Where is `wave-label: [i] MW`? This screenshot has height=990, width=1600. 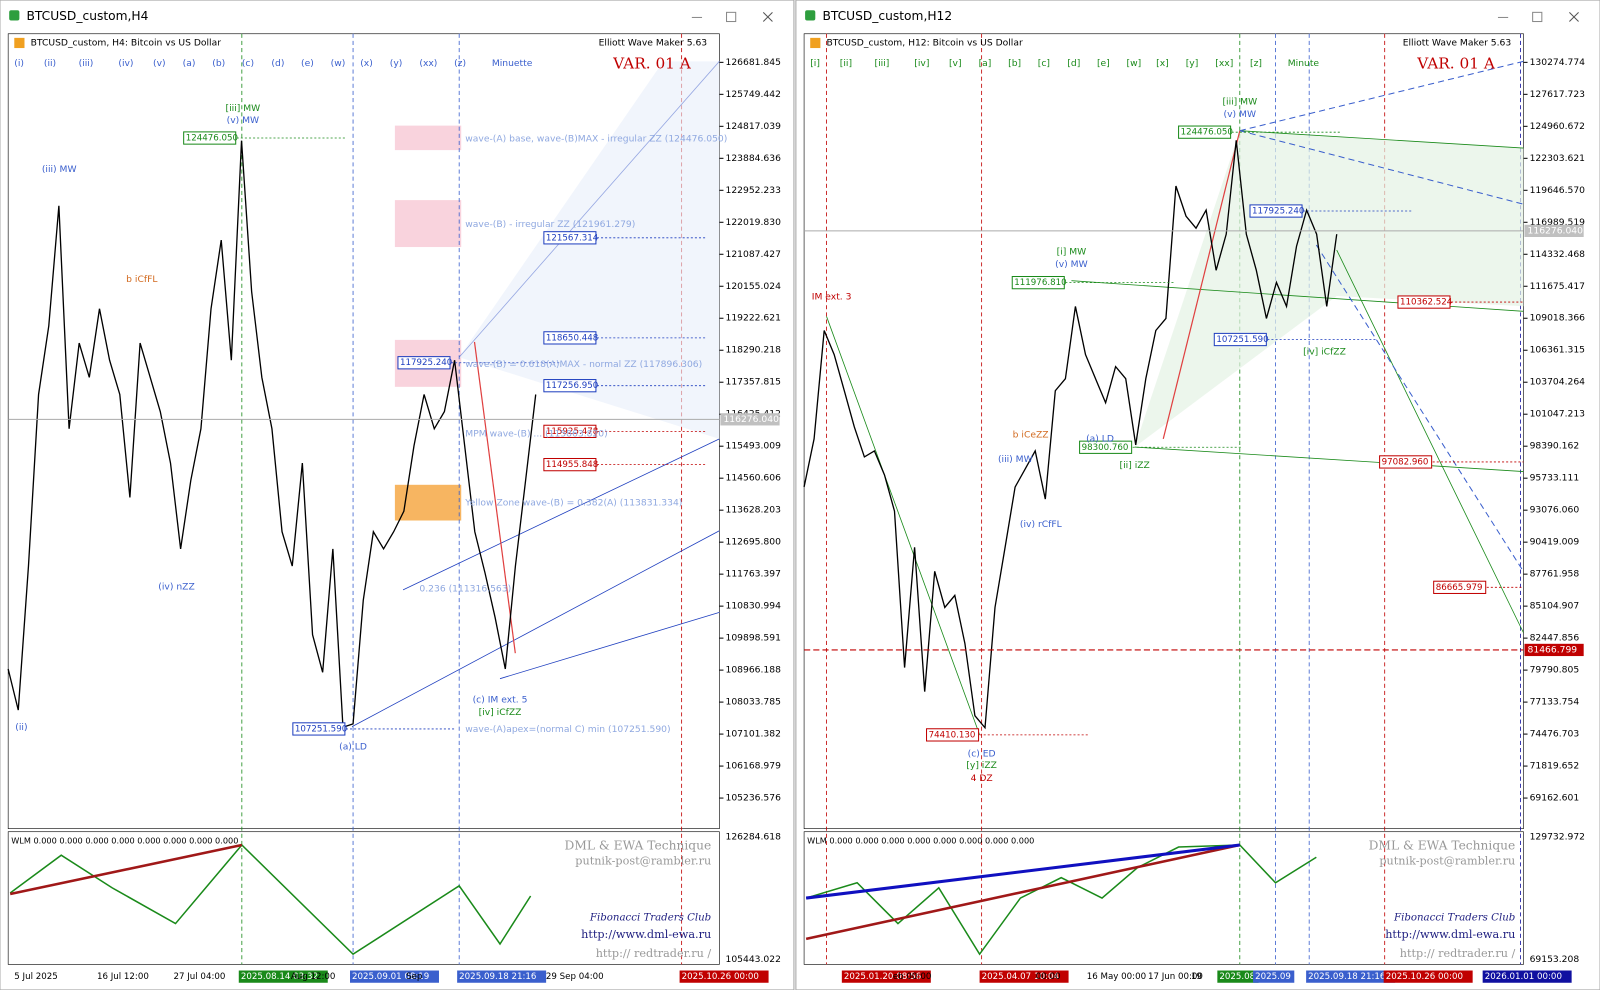
wave-label: [i] MW is located at coordinates (1072, 252).